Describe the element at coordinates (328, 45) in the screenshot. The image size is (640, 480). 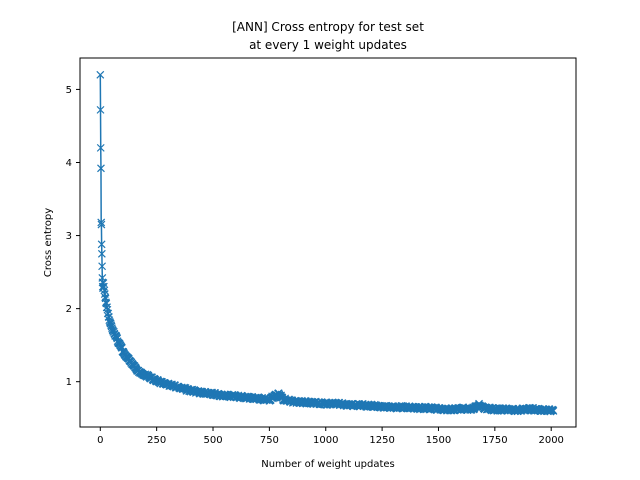
I see `chart-title-line-2: at every 1 weight updates` at that location.